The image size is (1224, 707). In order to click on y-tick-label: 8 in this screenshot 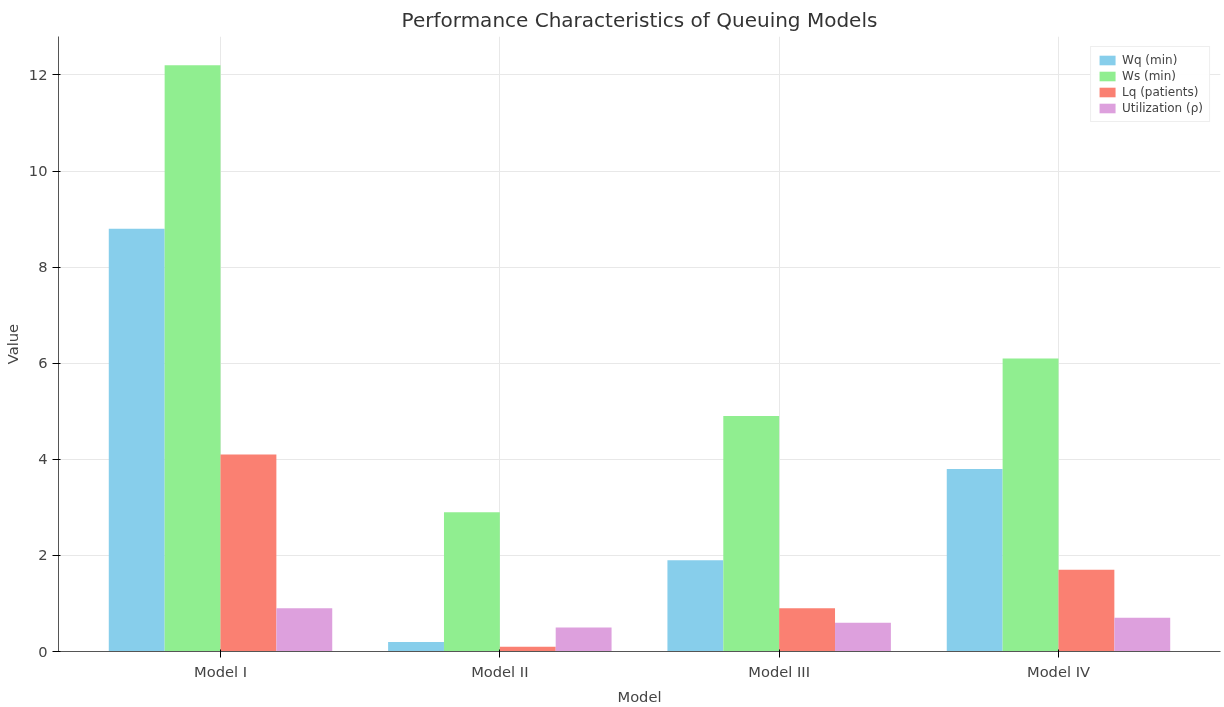, I will do `click(43, 267)`.